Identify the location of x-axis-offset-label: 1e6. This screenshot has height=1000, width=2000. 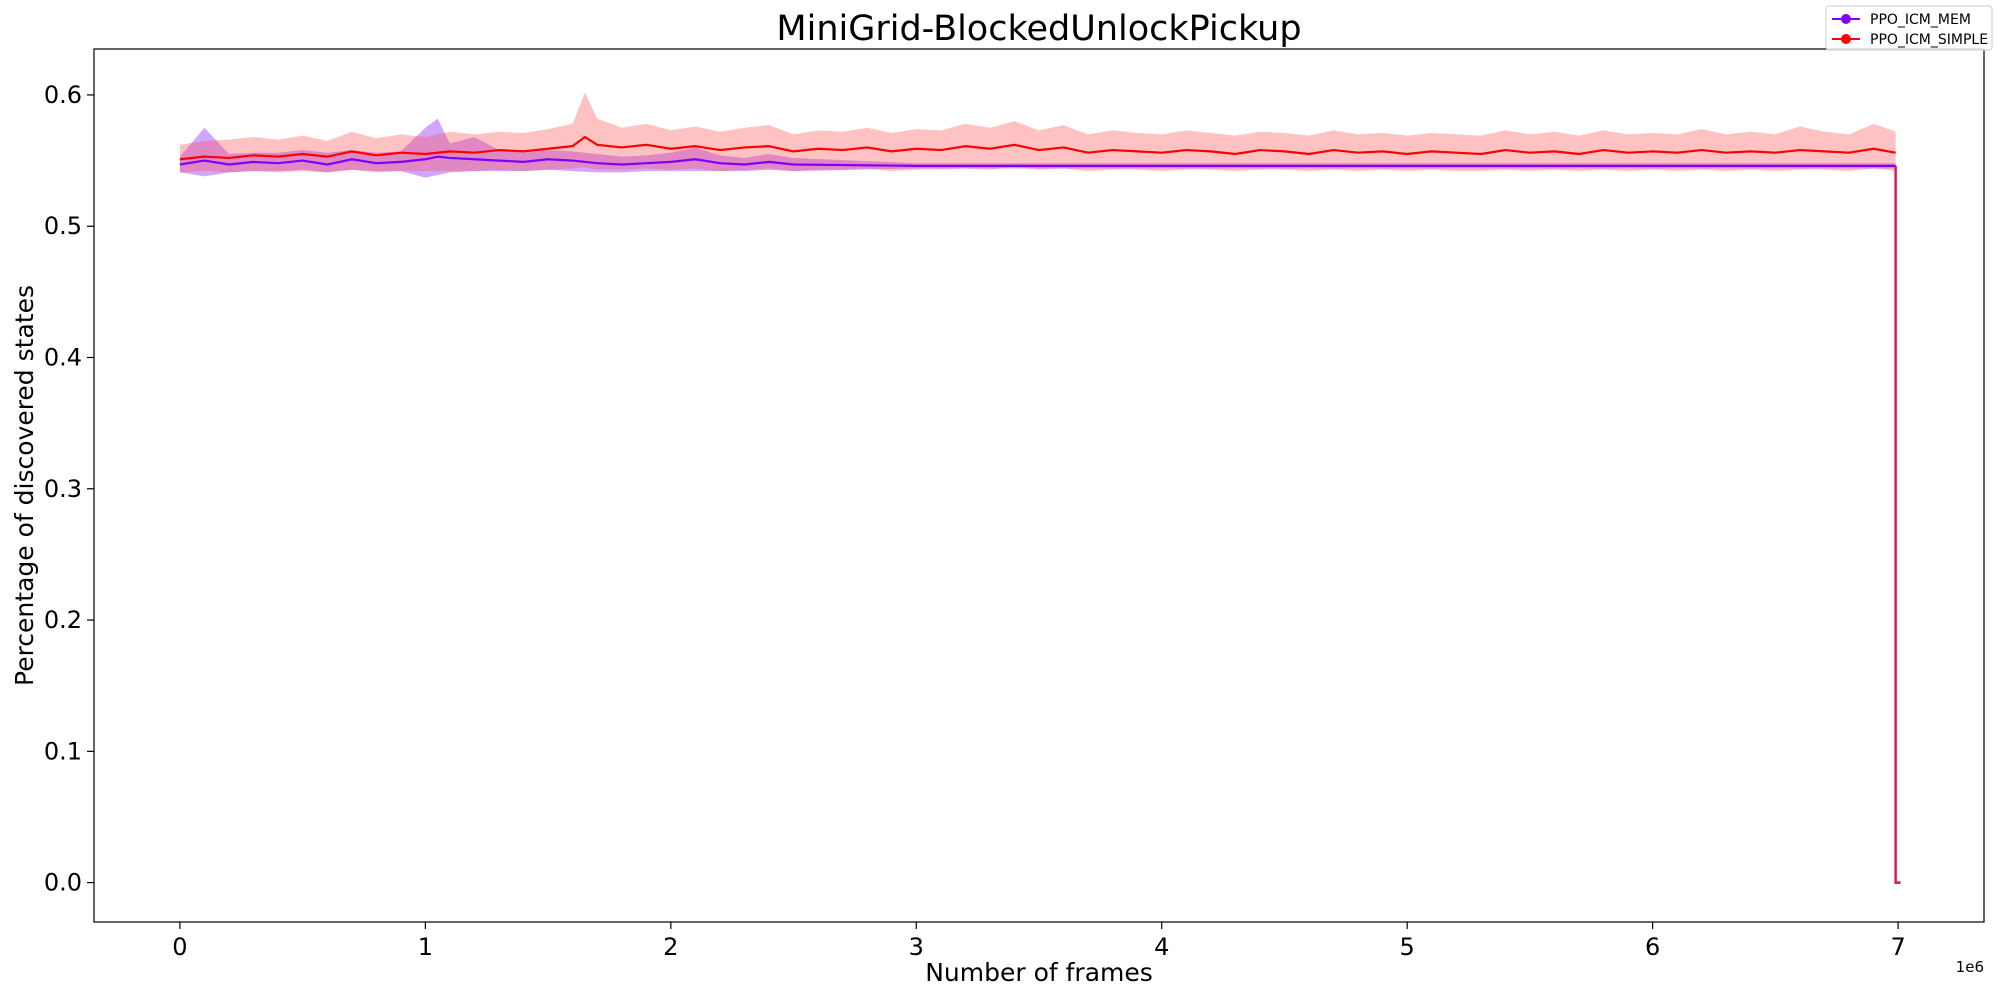
(1970, 967).